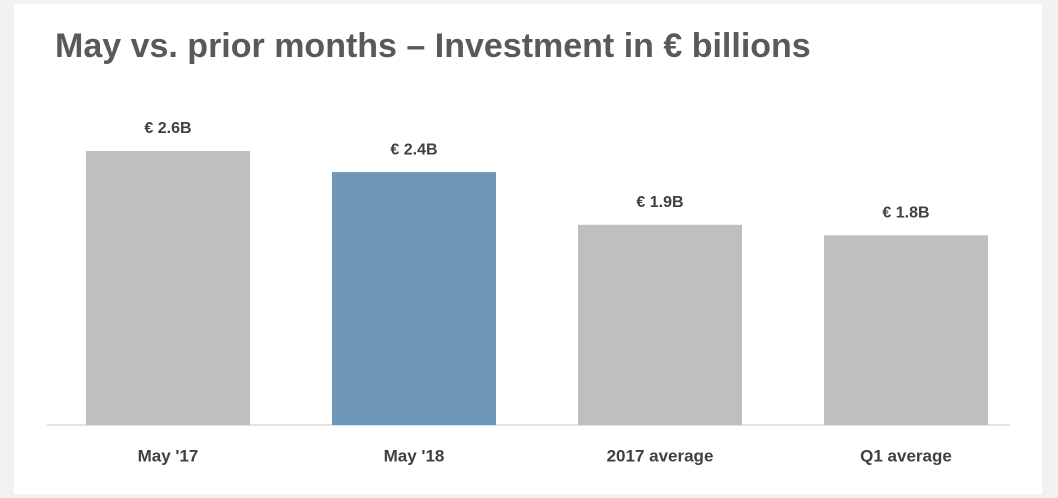 Image resolution: width=1058 pixels, height=498 pixels. I want to click on value-label: € 1.8B, so click(905, 213).